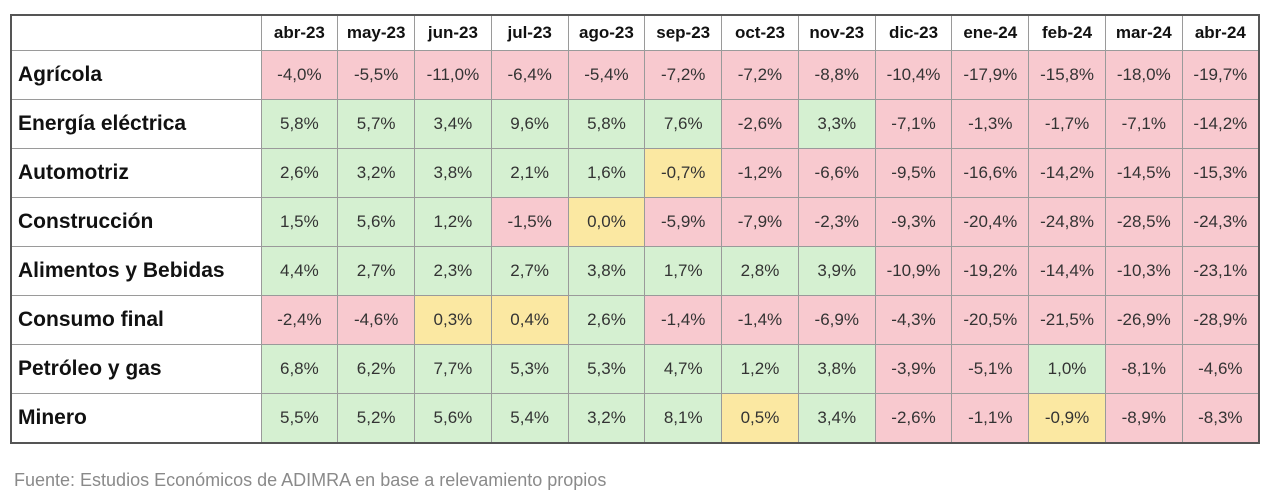 The width and height of the screenshot is (1280, 498). What do you see at coordinates (299, 369) in the screenshot?
I see `value-cell: 6,8%` at bounding box center [299, 369].